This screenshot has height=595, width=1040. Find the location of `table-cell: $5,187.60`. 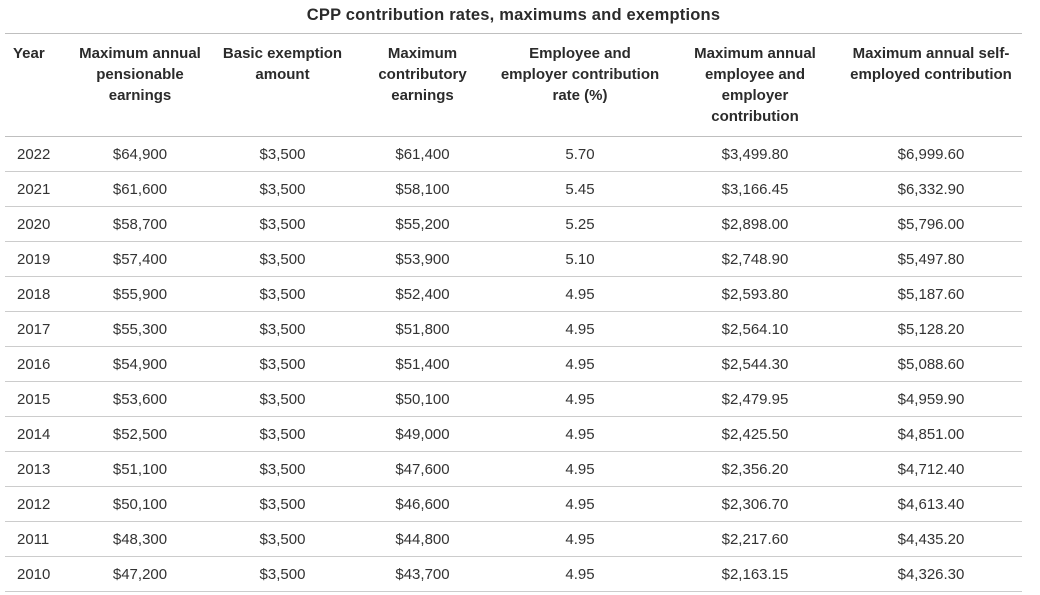

table-cell: $5,187.60 is located at coordinates (931, 294).